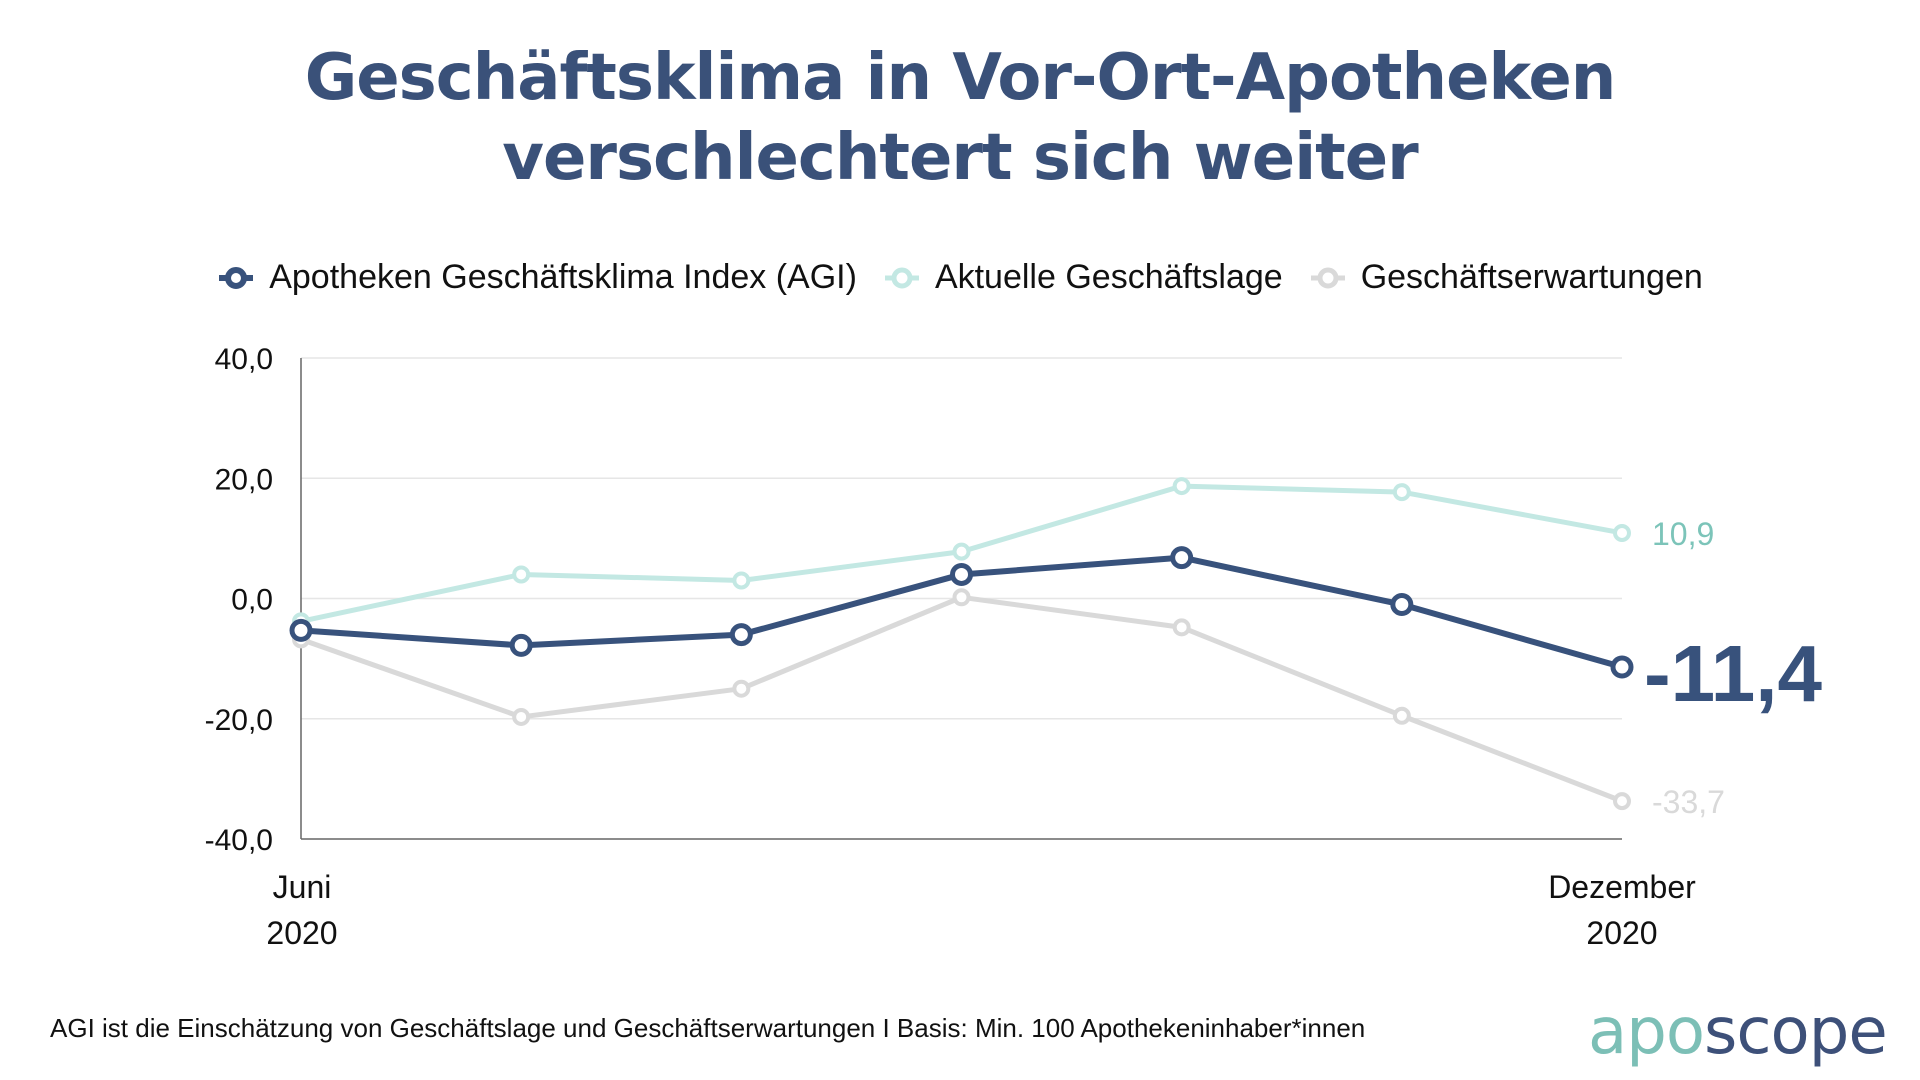 The image size is (1920, 1080). I want to click on series-aktuelle-gesch-ftslage, so click(961, 554).